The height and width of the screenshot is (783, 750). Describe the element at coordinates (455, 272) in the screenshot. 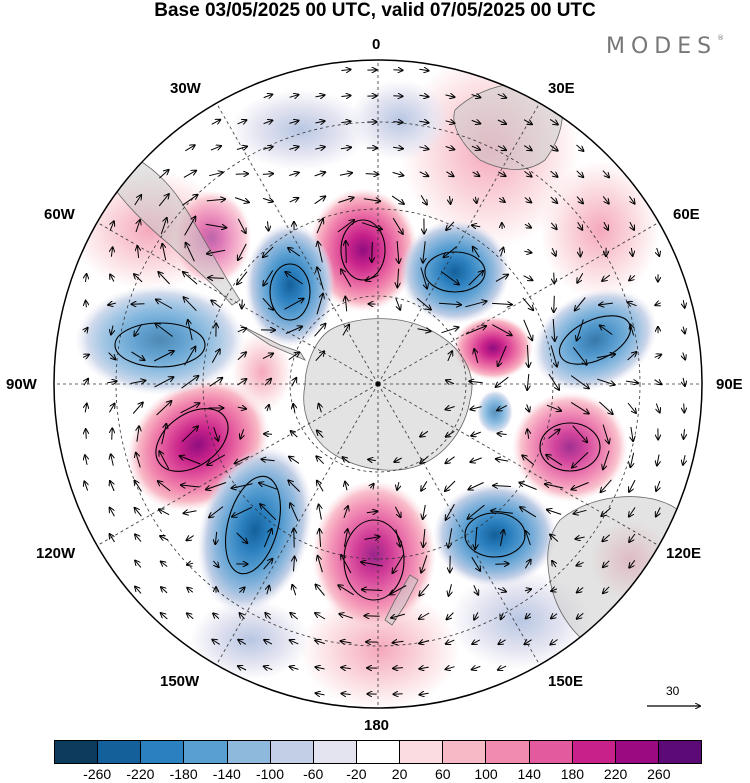

I see `negative-anomaly` at that location.